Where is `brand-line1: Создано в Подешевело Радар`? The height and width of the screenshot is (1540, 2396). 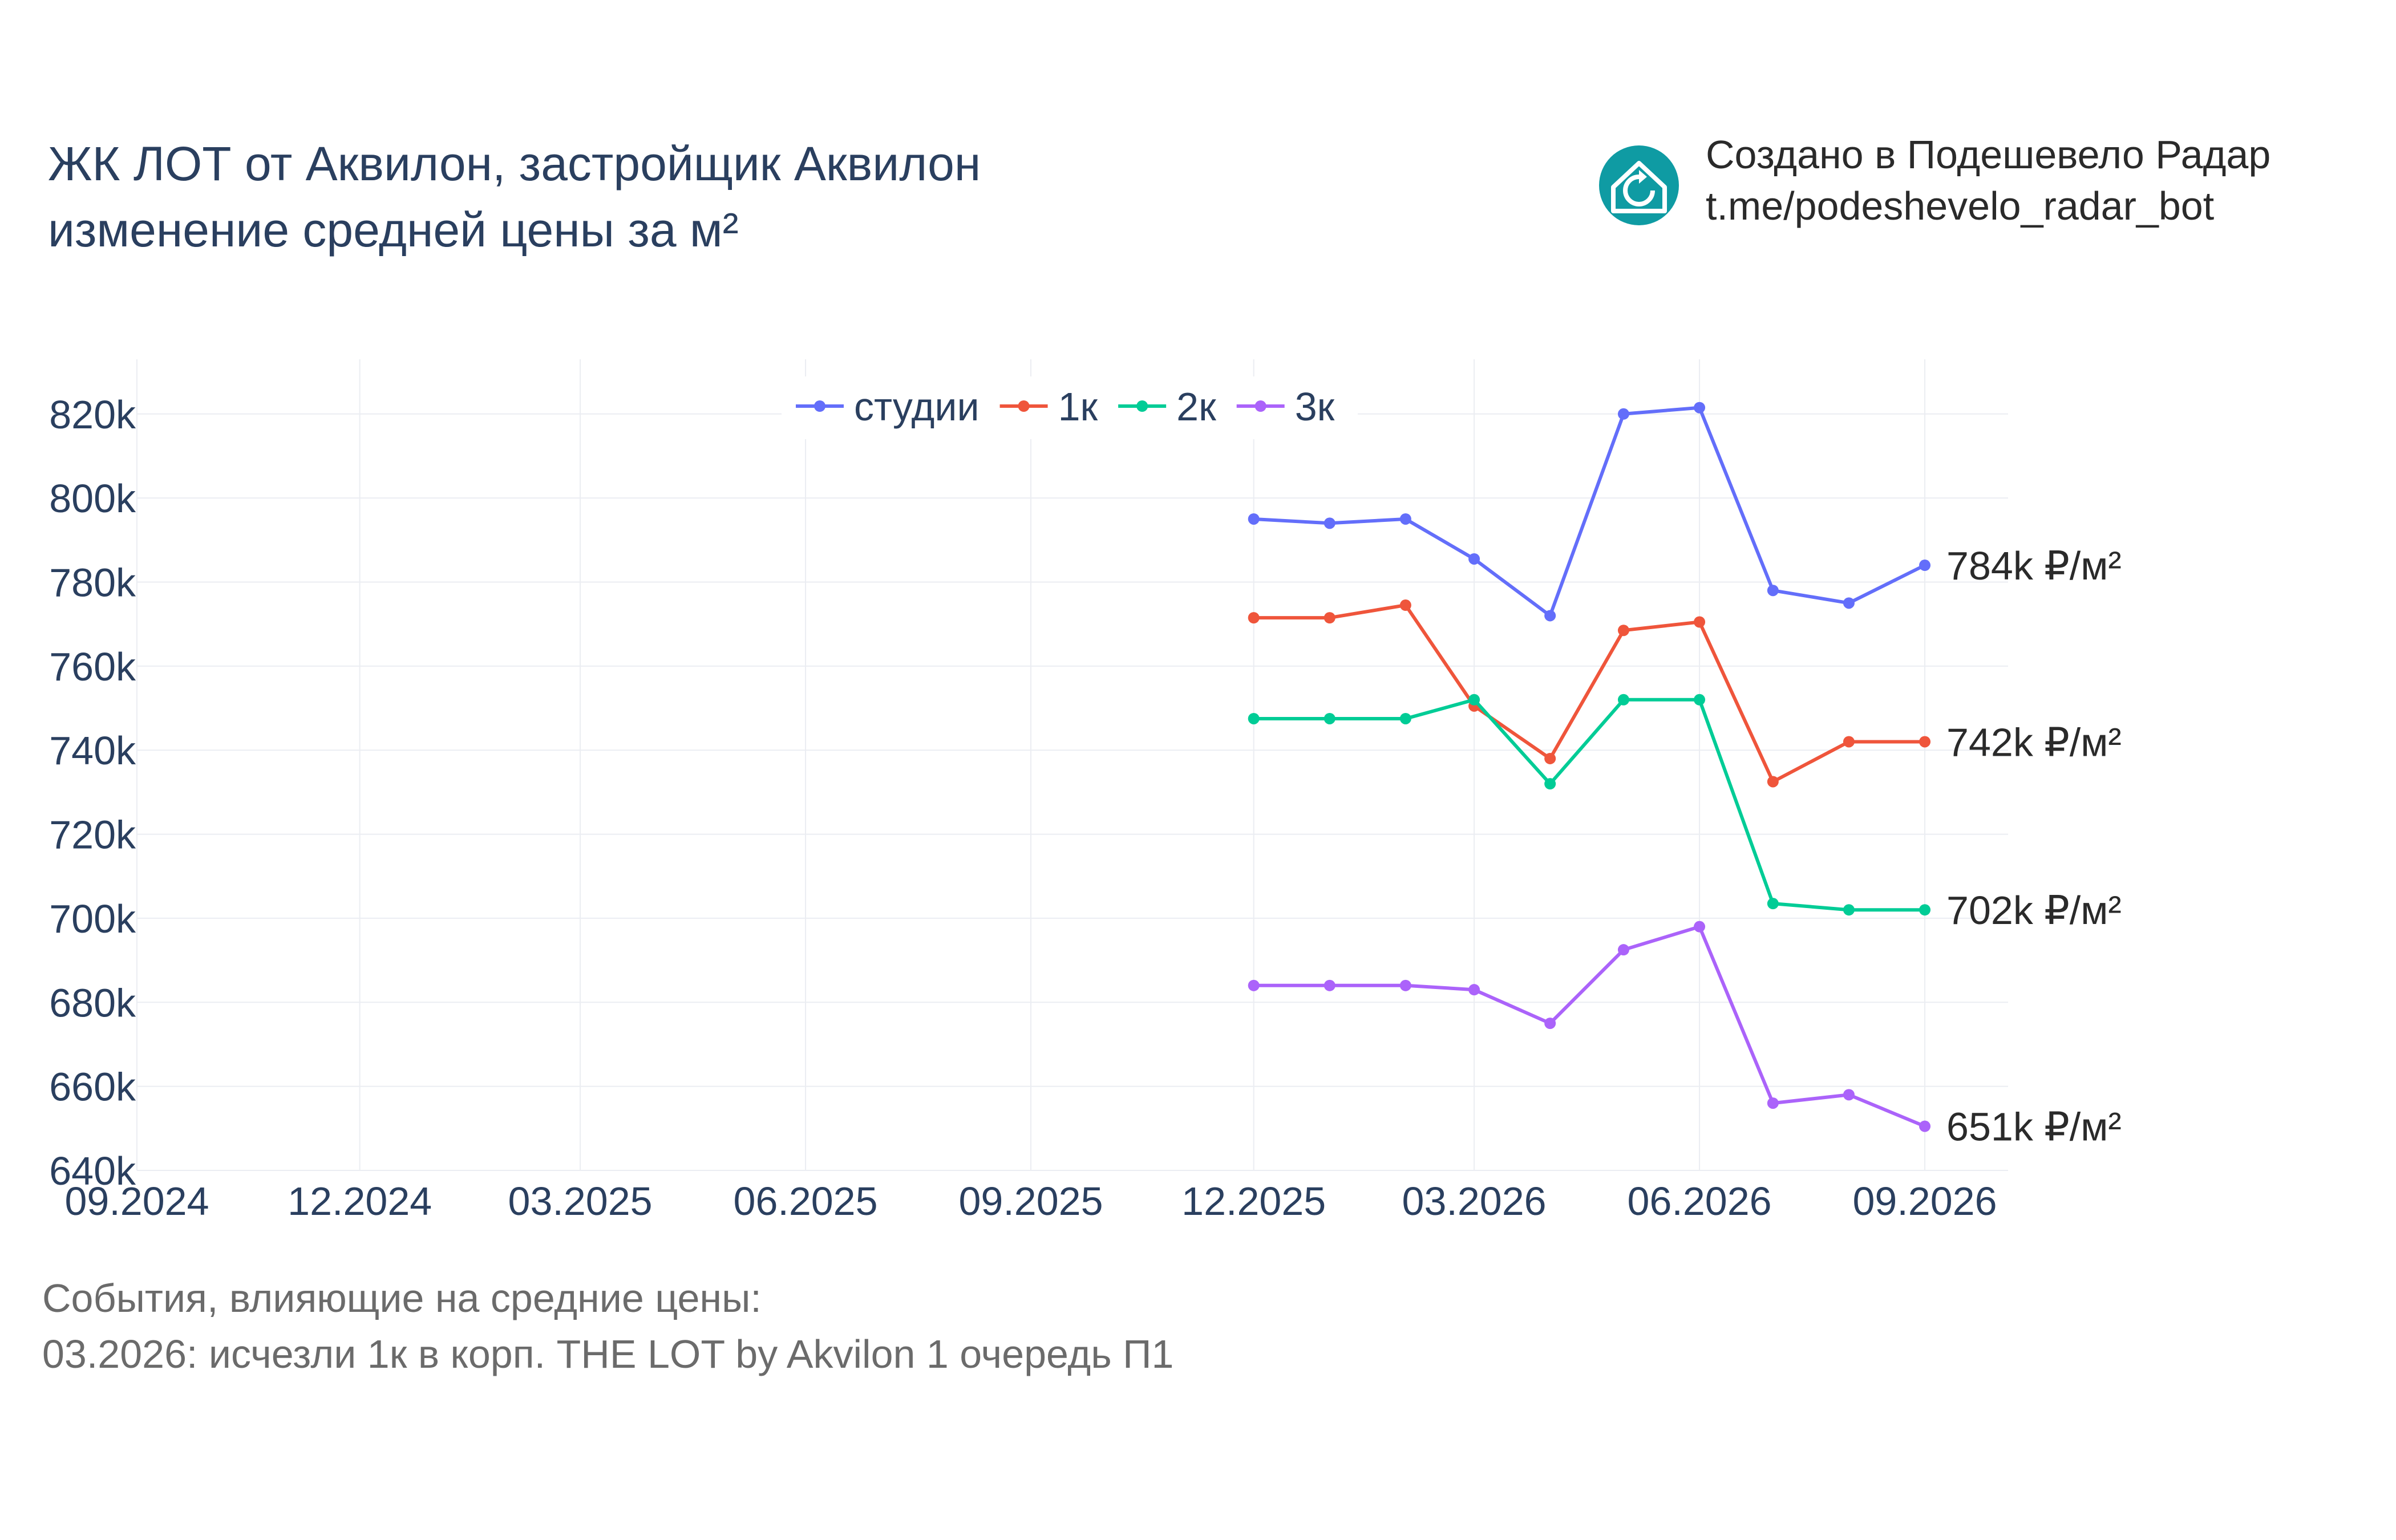
brand-line1: Создано в Подешевело Радар is located at coordinates (1988, 155).